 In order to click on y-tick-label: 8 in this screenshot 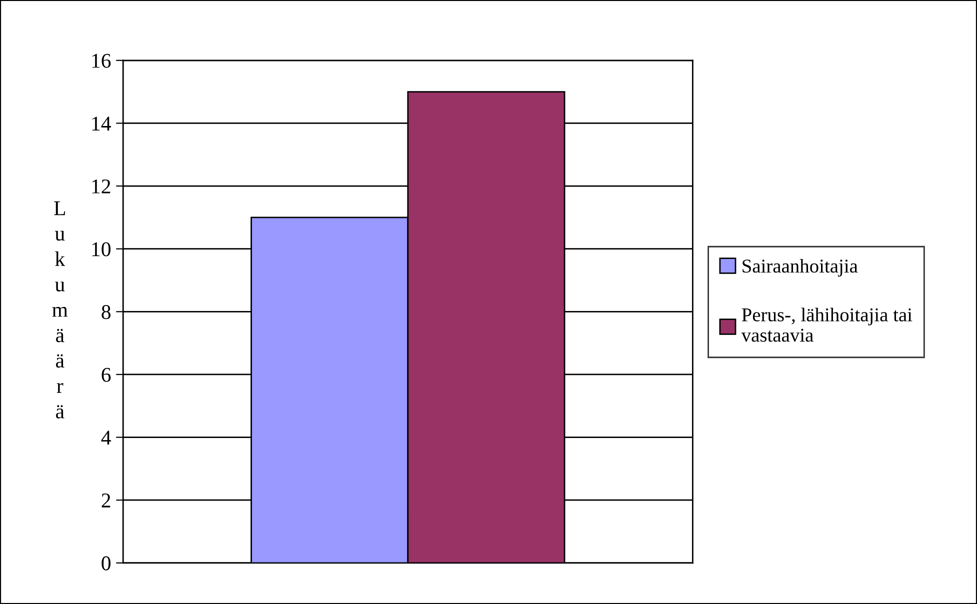, I will do `click(106, 312)`.